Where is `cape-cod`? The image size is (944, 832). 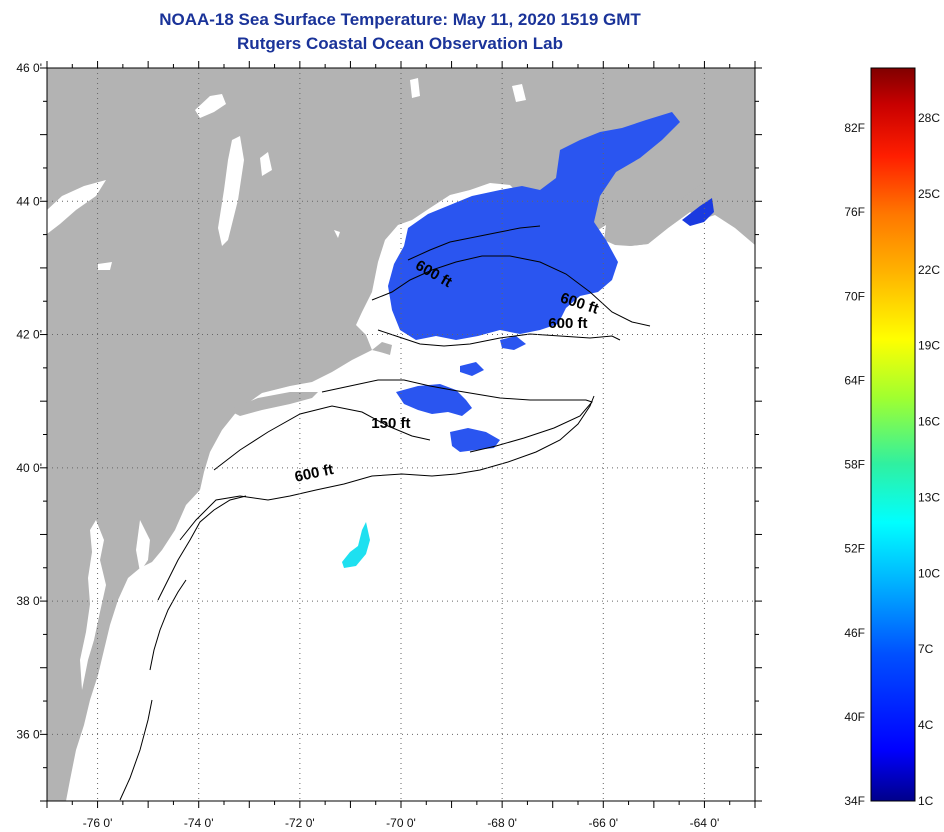 cape-cod is located at coordinates (382, 348).